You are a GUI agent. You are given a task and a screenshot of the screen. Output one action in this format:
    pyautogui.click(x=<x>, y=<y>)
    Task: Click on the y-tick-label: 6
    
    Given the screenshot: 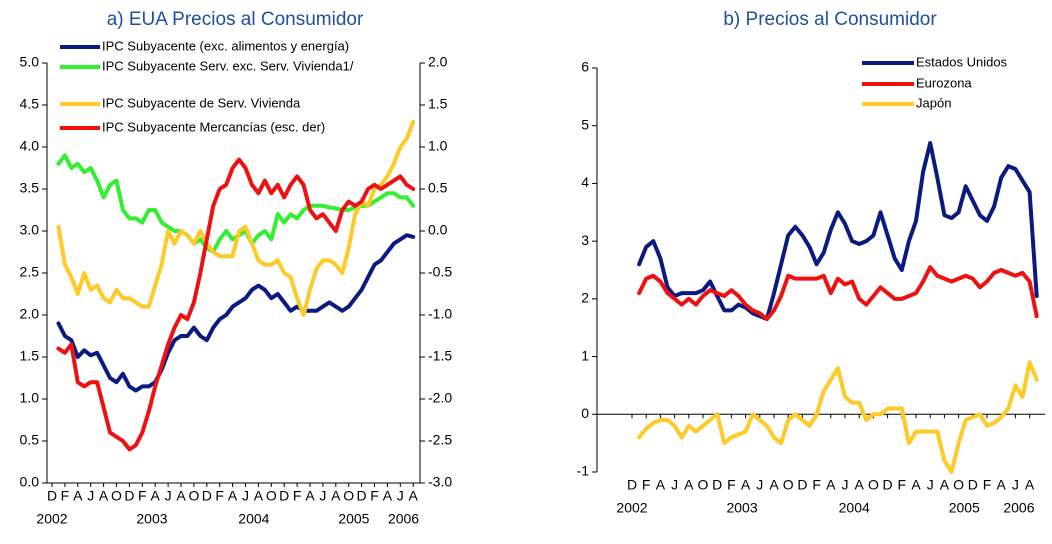 What is the action you would take?
    pyautogui.click(x=585, y=67)
    